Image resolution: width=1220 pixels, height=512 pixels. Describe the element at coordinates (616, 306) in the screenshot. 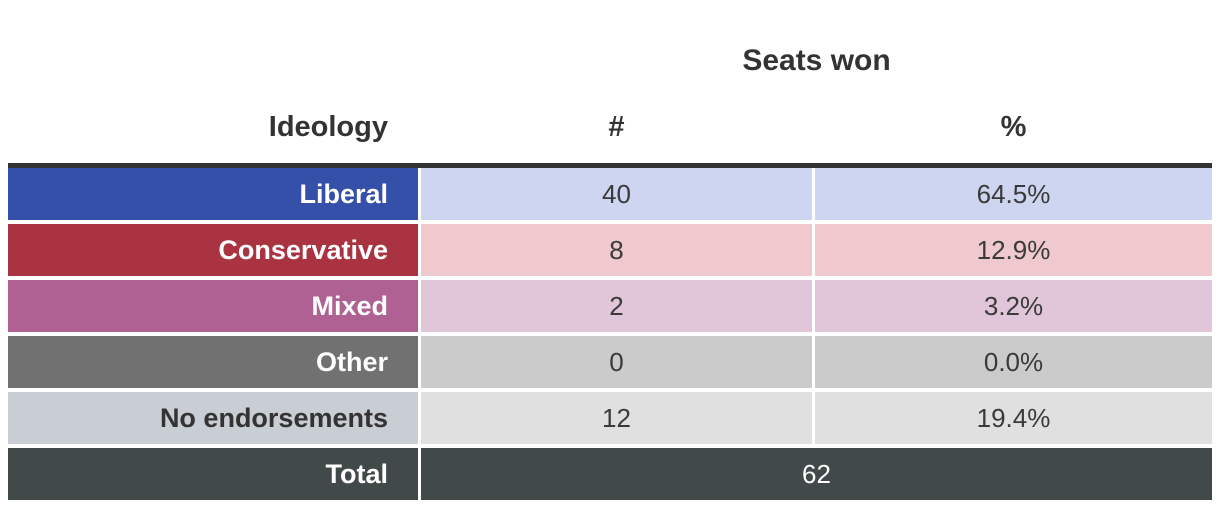

I see `row-count-mixed: 2` at that location.